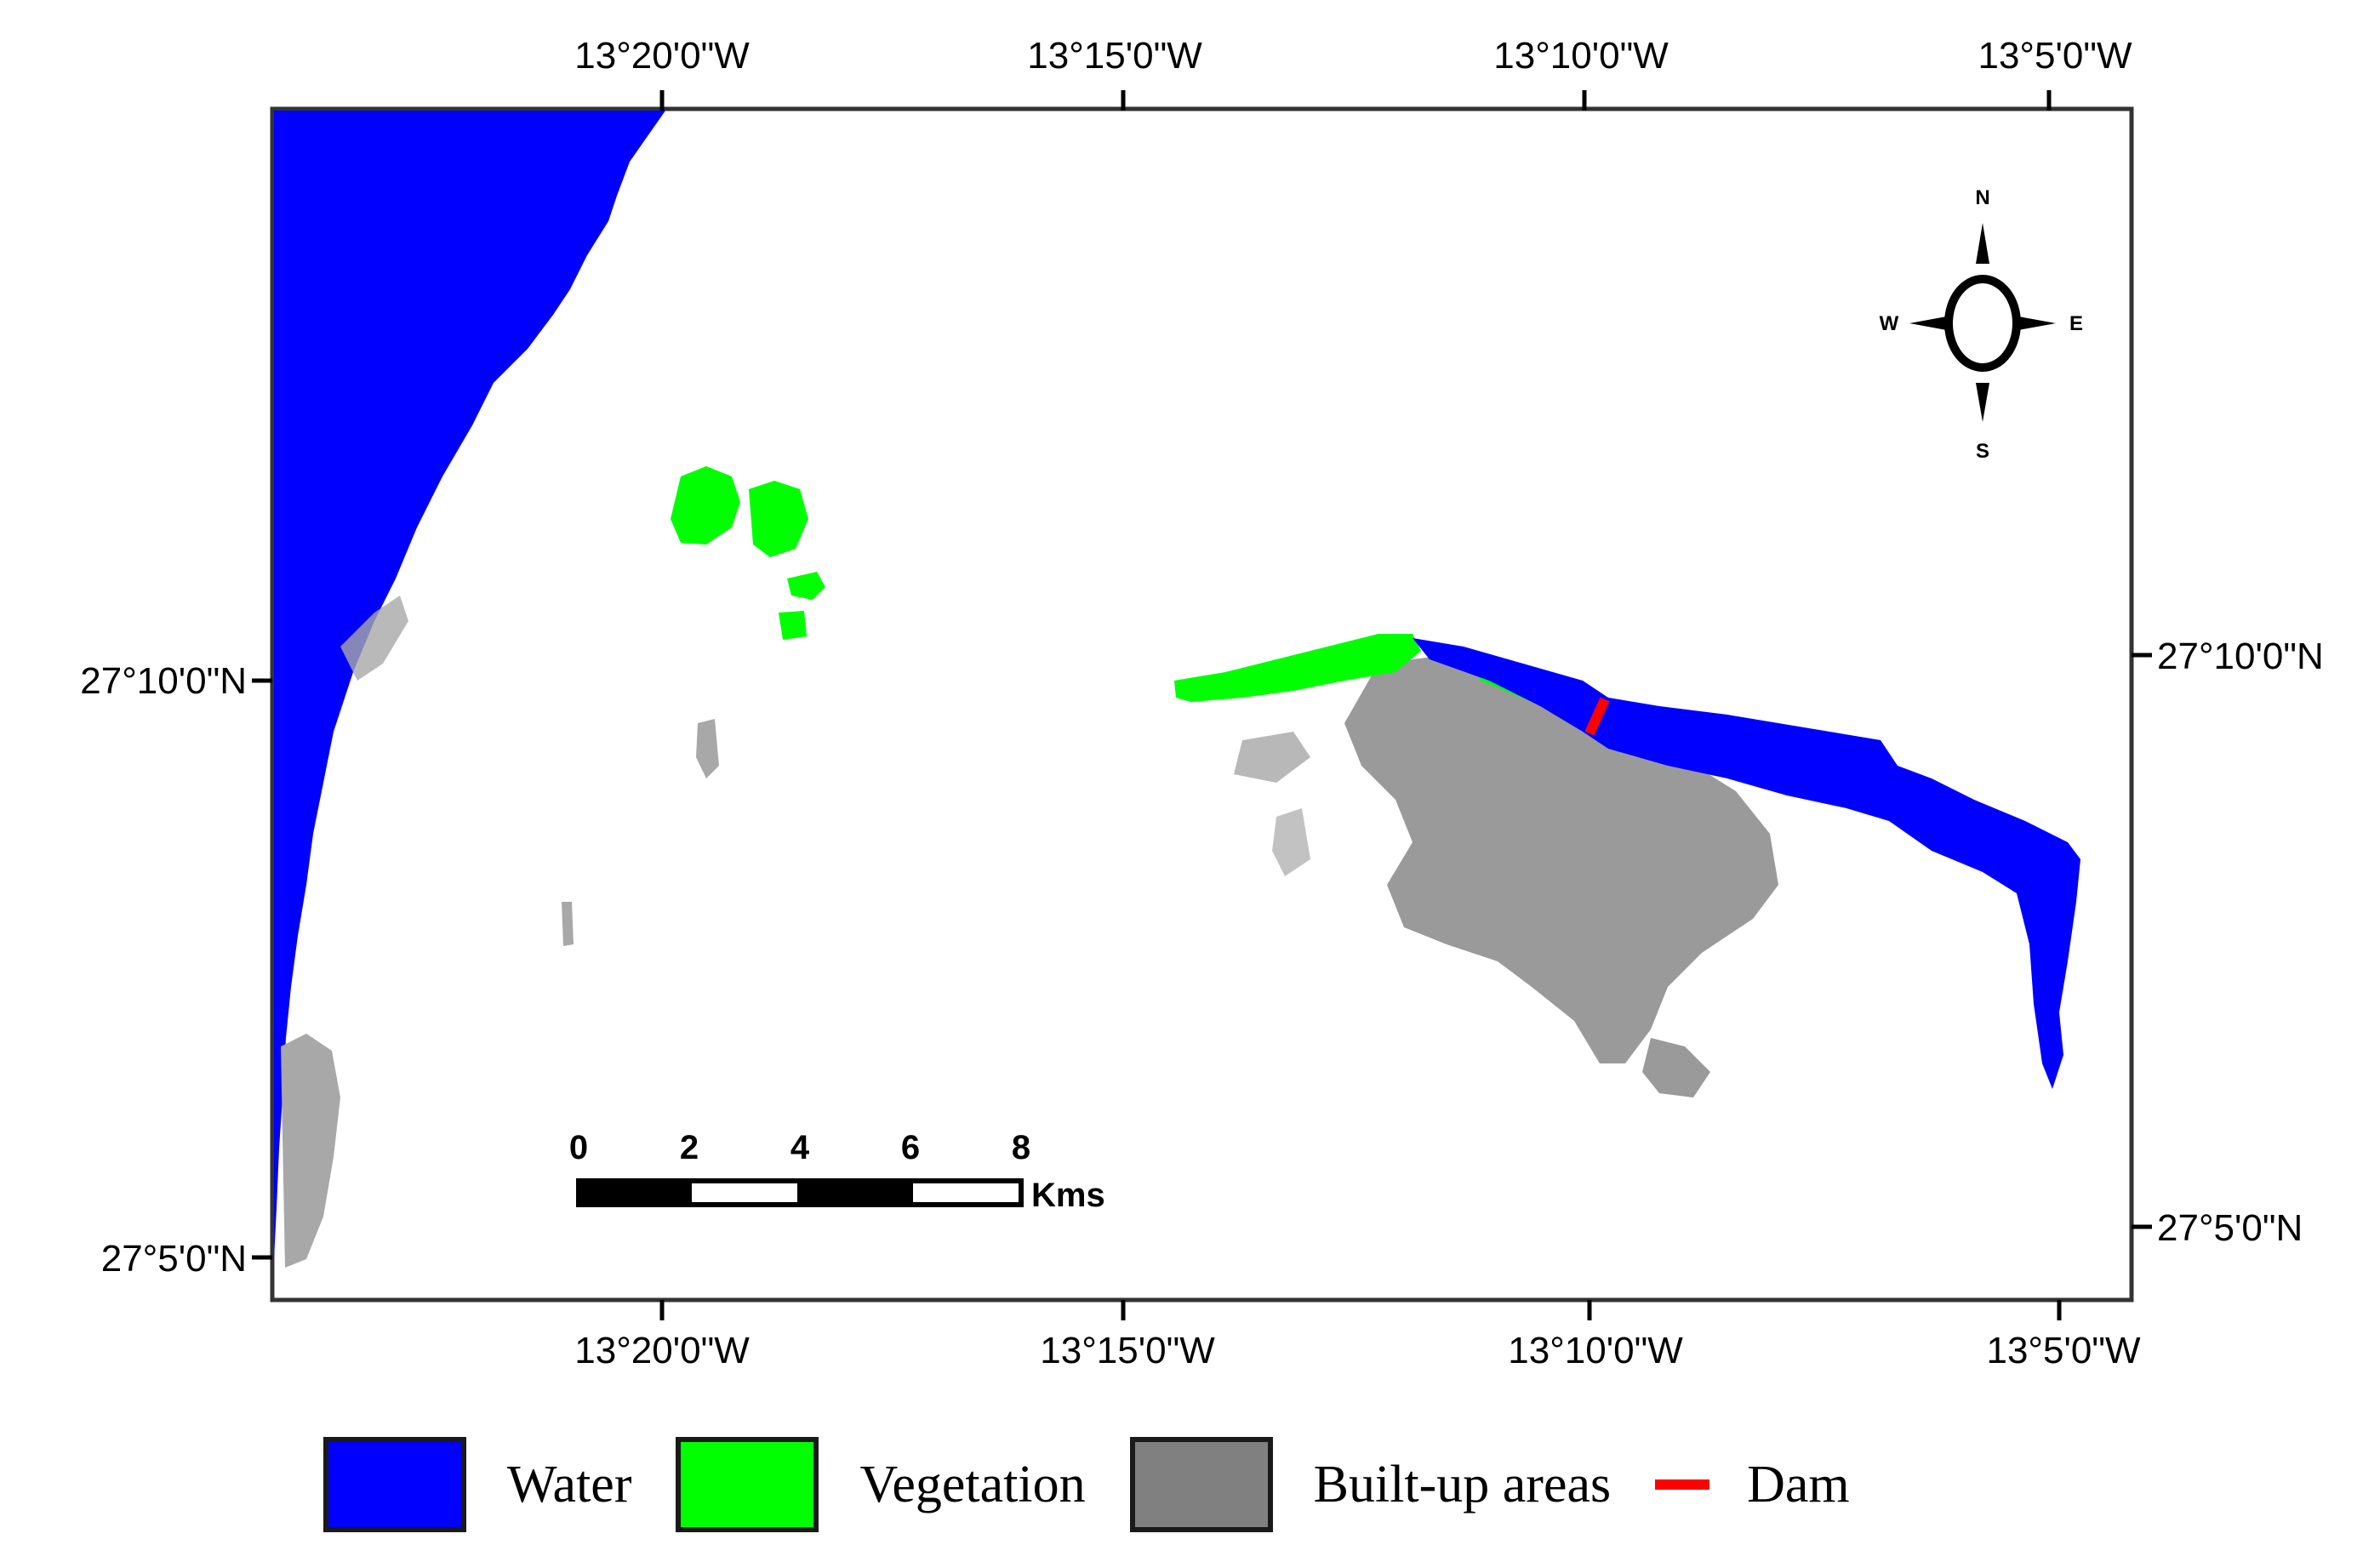  Describe the element at coordinates (500, 932) in the screenshot. I see `coastal-built-up` at that location.